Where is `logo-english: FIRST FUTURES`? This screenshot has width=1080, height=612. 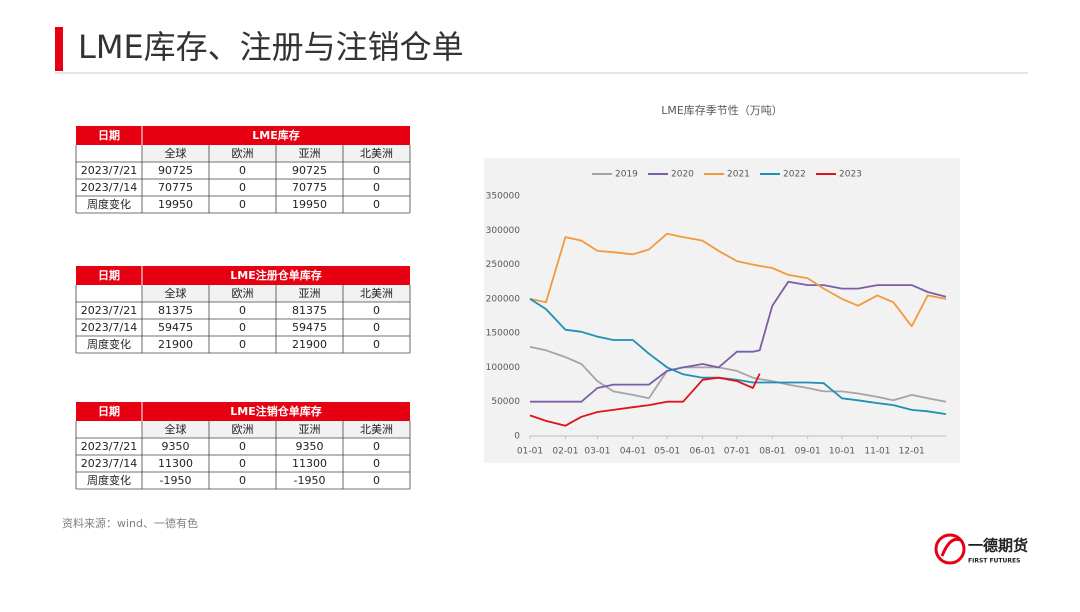 logo-english: FIRST FUTURES is located at coordinates (994, 561).